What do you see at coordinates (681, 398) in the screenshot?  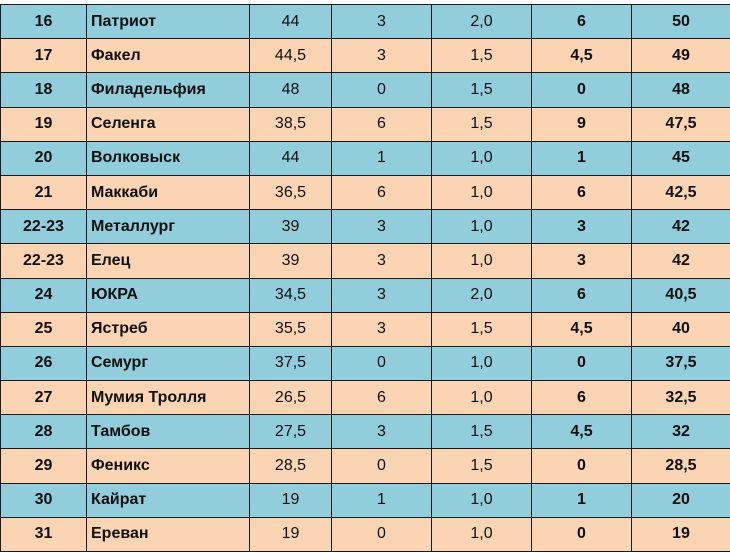 I see `total-cell: 32,5` at bounding box center [681, 398].